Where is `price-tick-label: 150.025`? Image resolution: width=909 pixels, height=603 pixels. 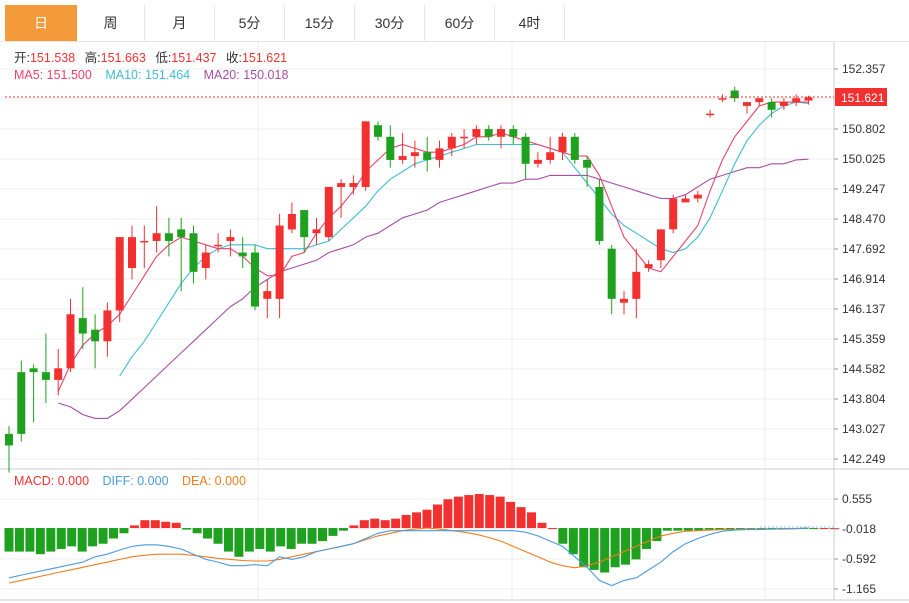 price-tick-label: 150.025 is located at coordinates (864, 159).